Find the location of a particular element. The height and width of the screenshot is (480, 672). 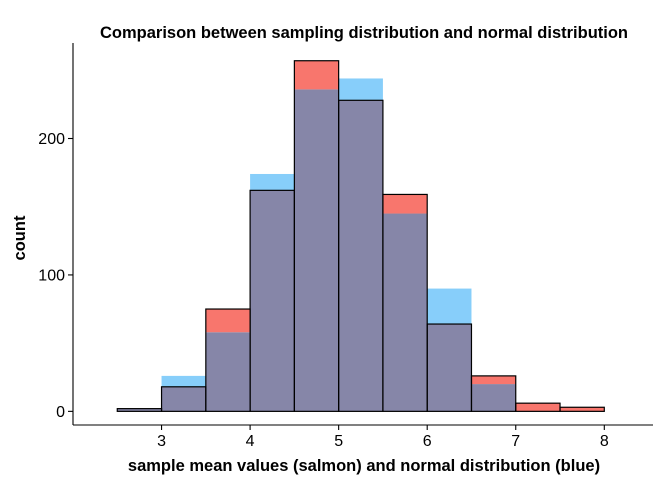

x-tick-label-5: 5 is located at coordinates (338, 441).